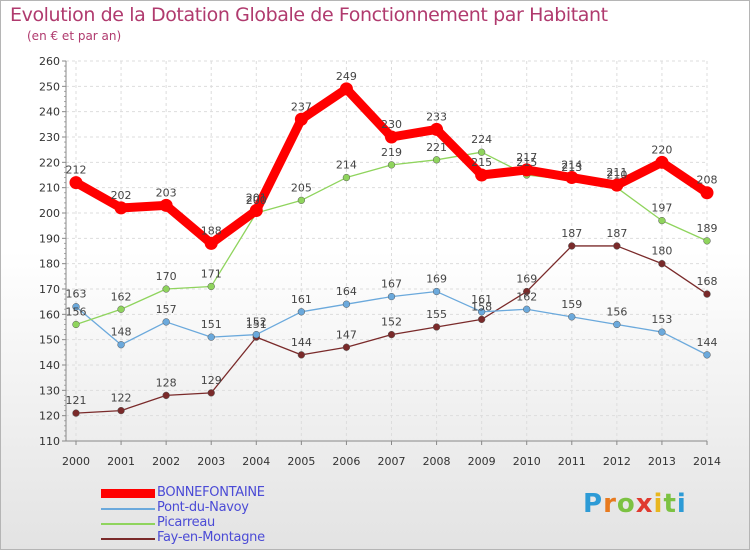 The height and width of the screenshot is (550, 750). What do you see at coordinates (436, 147) in the screenshot?
I see `data-label: 221` at bounding box center [436, 147].